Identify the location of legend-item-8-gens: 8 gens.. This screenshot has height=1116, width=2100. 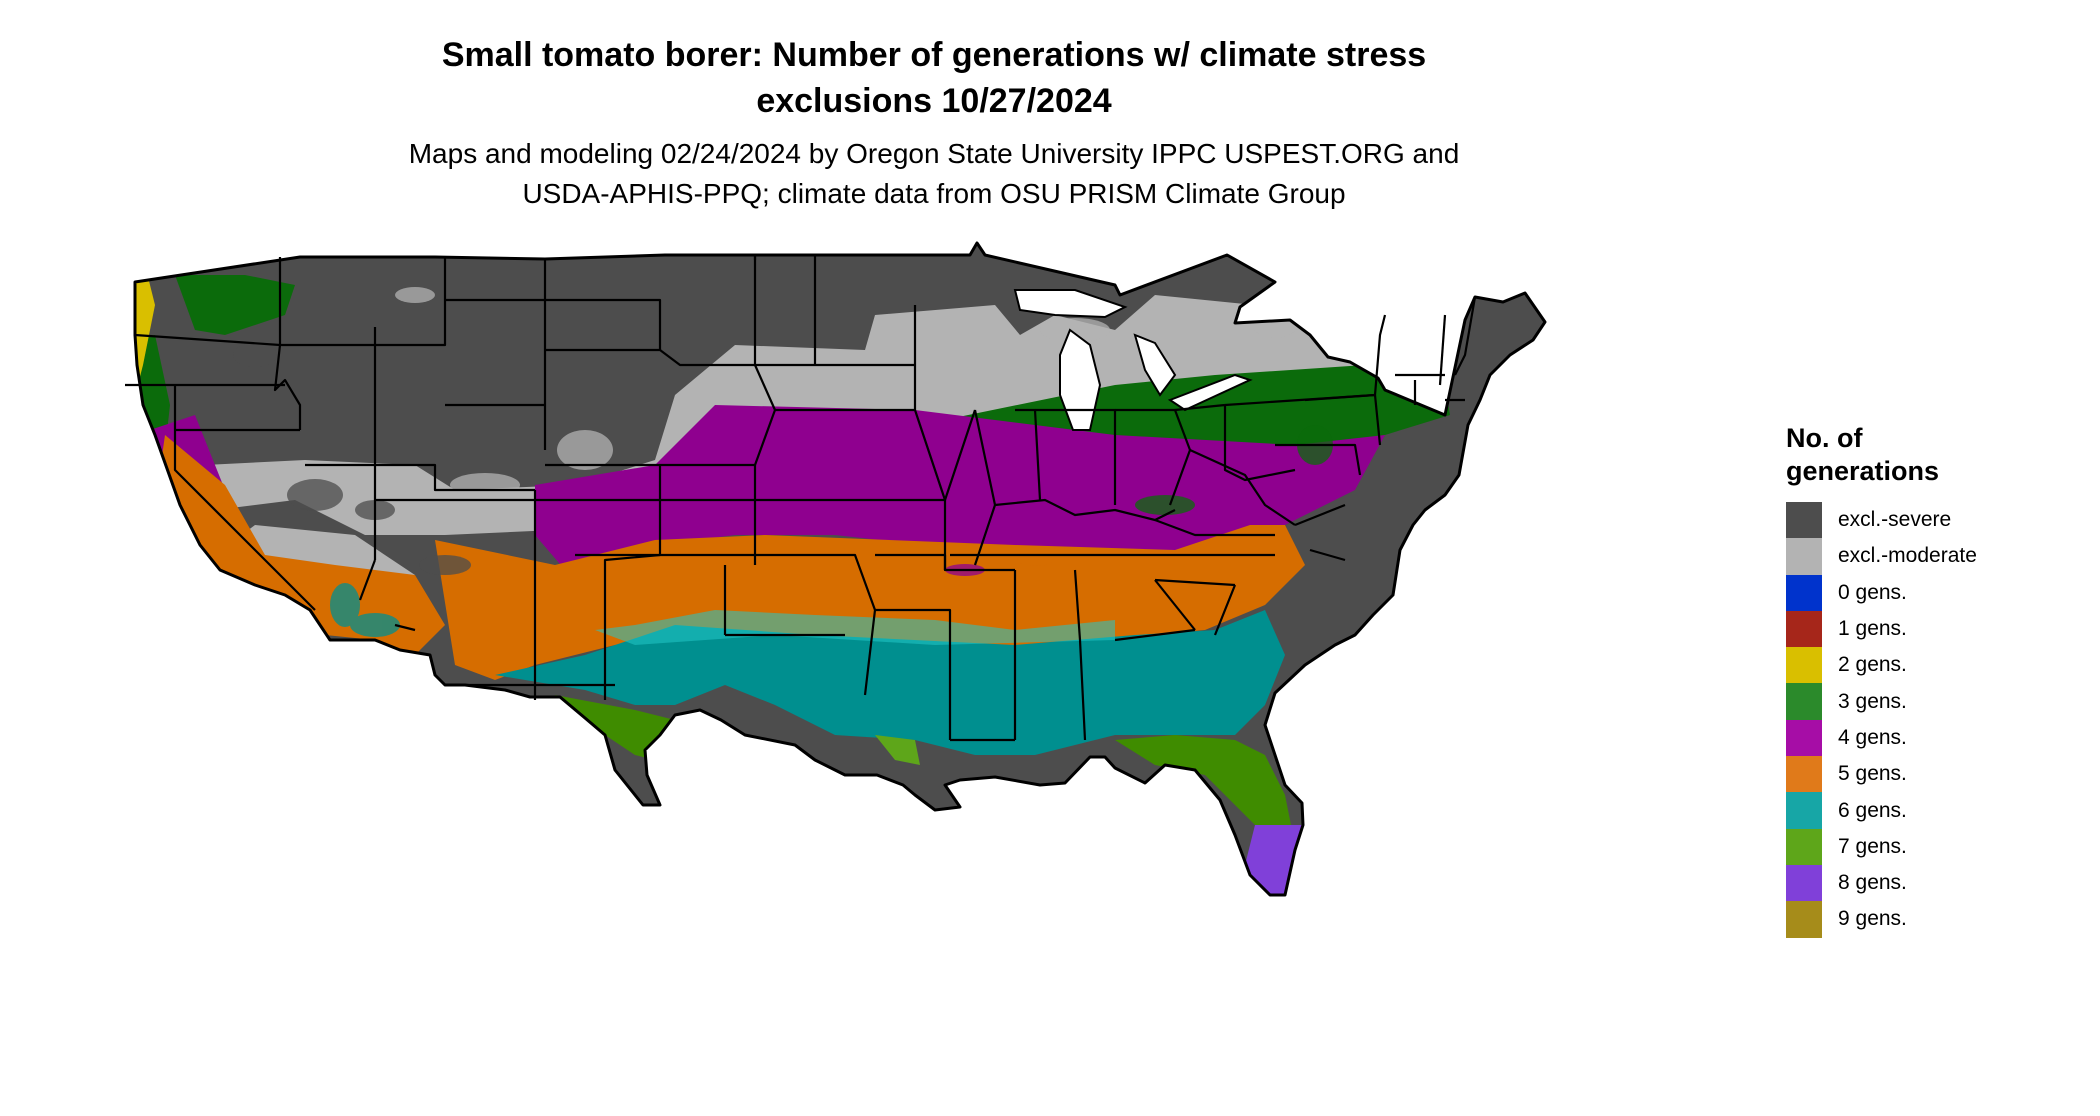
(1881, 883).